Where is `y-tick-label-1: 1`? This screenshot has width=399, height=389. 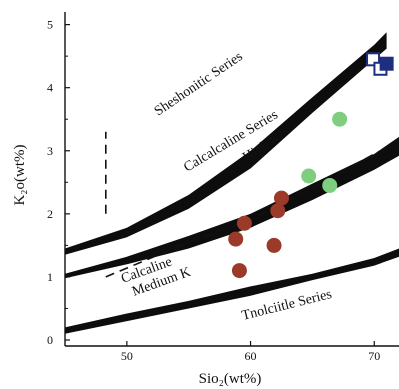 y-tick-label-1: 1 is located at coordinates (50, 277).